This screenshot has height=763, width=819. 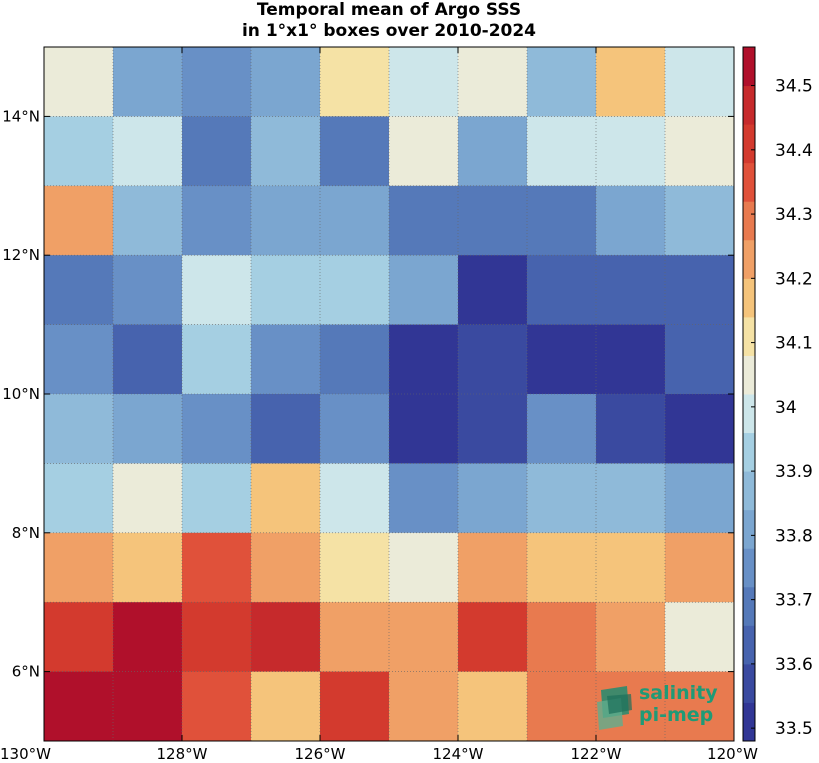 What do you see at coordinates (320, 754) in the screenshot?
I see `x-tick-label: 126°W` at bounding box center [320, 754].